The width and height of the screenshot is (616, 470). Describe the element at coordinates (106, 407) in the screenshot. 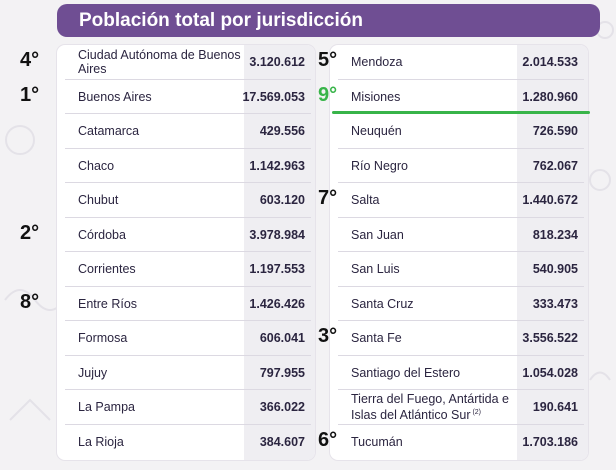

I see `jurisdiction-name: La Pampa` at that location.